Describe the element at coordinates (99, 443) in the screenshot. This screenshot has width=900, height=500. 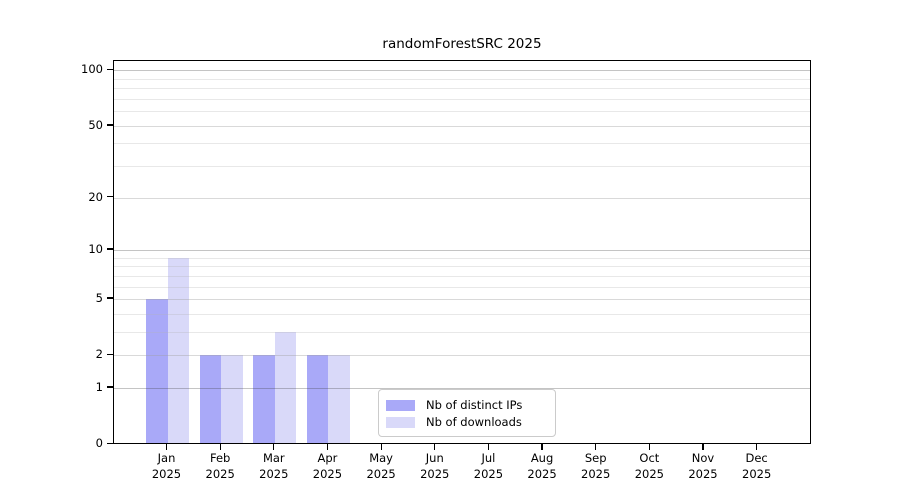
I see `y-tick-label-0: 0` at that location.